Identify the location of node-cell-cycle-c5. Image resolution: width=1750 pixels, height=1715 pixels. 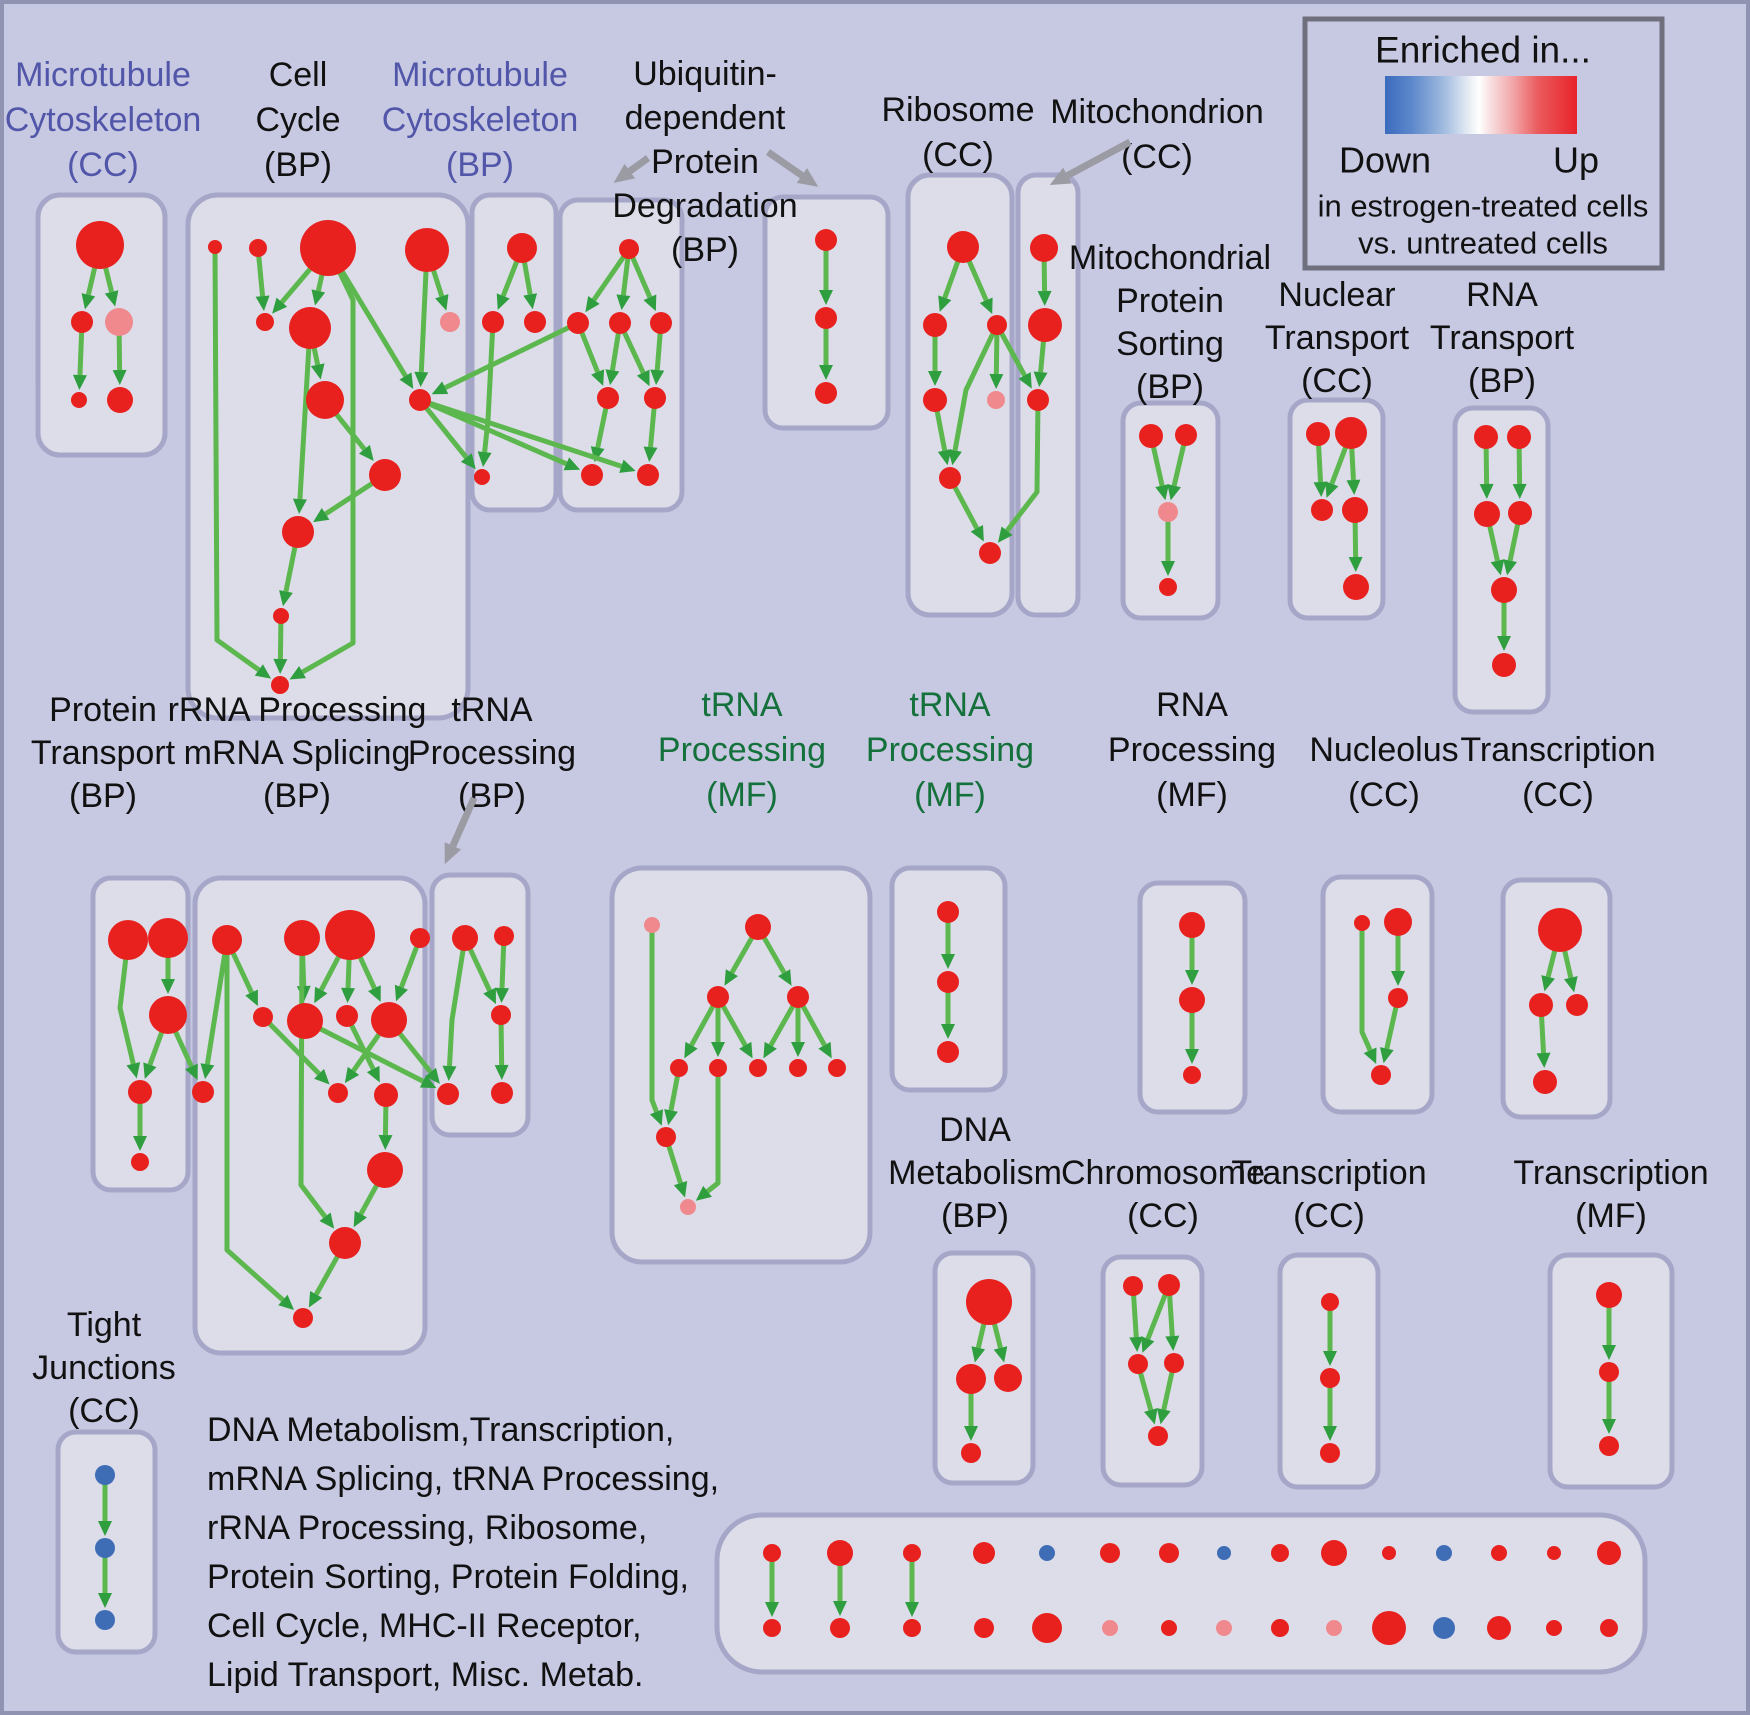
(265, 322).